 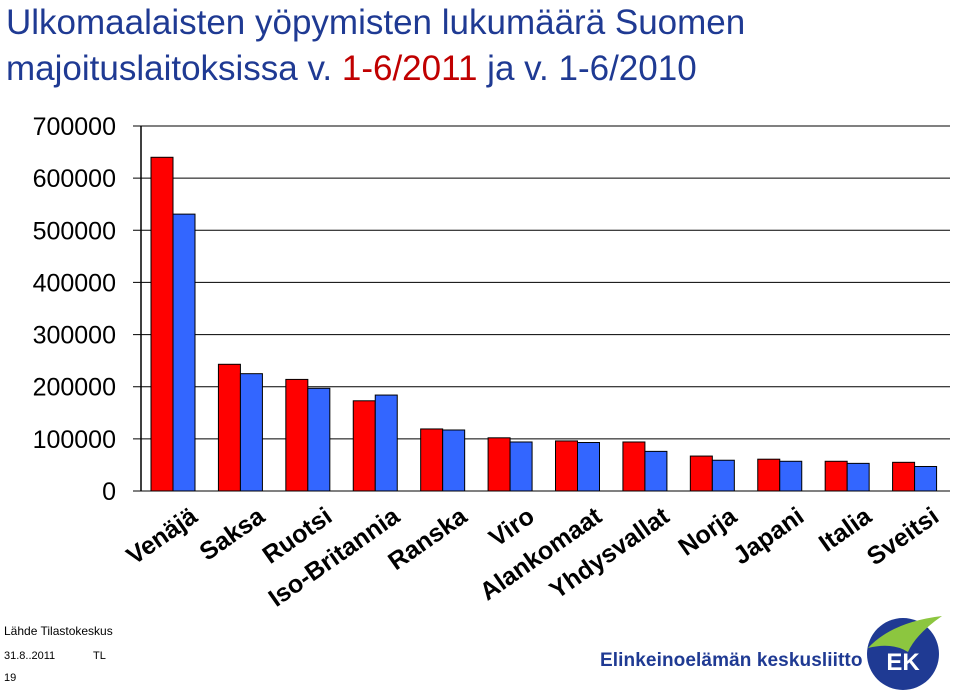 What do you see at coordinates (74, 388) in the screenshot?
I see `y-tick-label: 200000` at bounding box center [74, 388].